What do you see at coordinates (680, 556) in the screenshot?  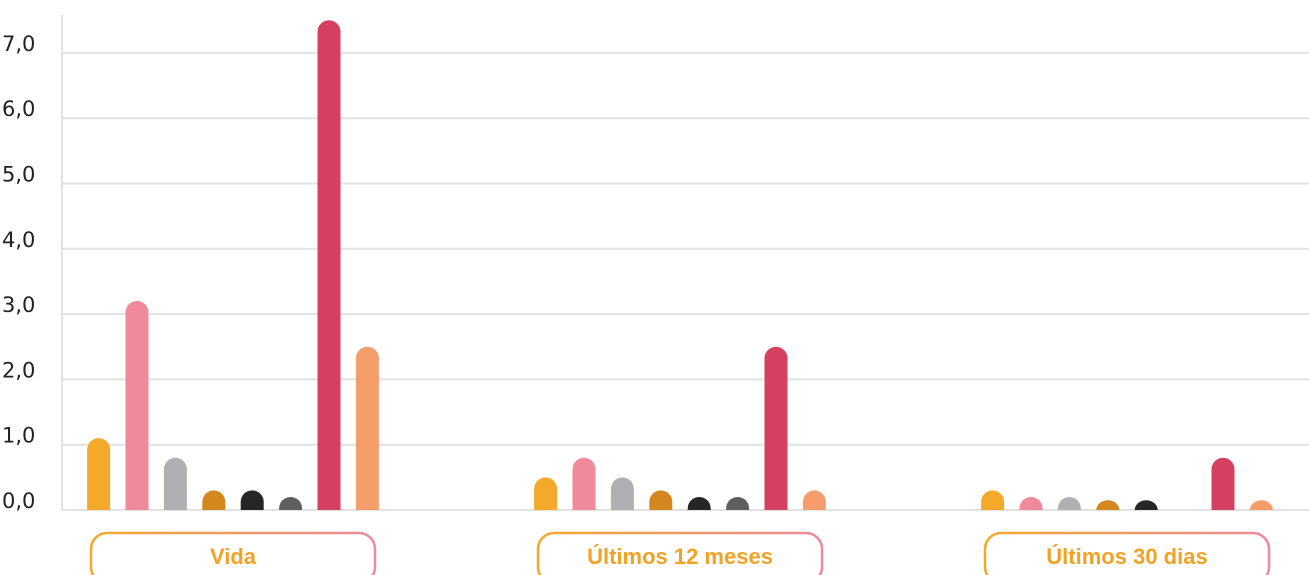 I see `x-tick-label: Últimos 12 meses` at bounding box center [680, 556].